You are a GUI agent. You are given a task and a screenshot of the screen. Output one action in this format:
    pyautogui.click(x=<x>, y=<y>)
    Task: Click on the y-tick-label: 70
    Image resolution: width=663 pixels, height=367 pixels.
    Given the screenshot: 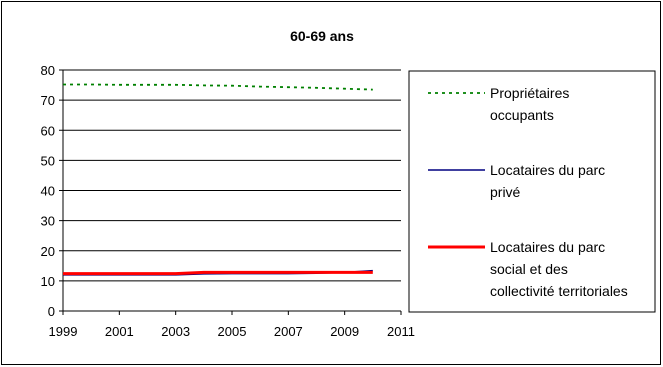 What is the action you would take?
    pyautogui.click(x=48, y=100)
    